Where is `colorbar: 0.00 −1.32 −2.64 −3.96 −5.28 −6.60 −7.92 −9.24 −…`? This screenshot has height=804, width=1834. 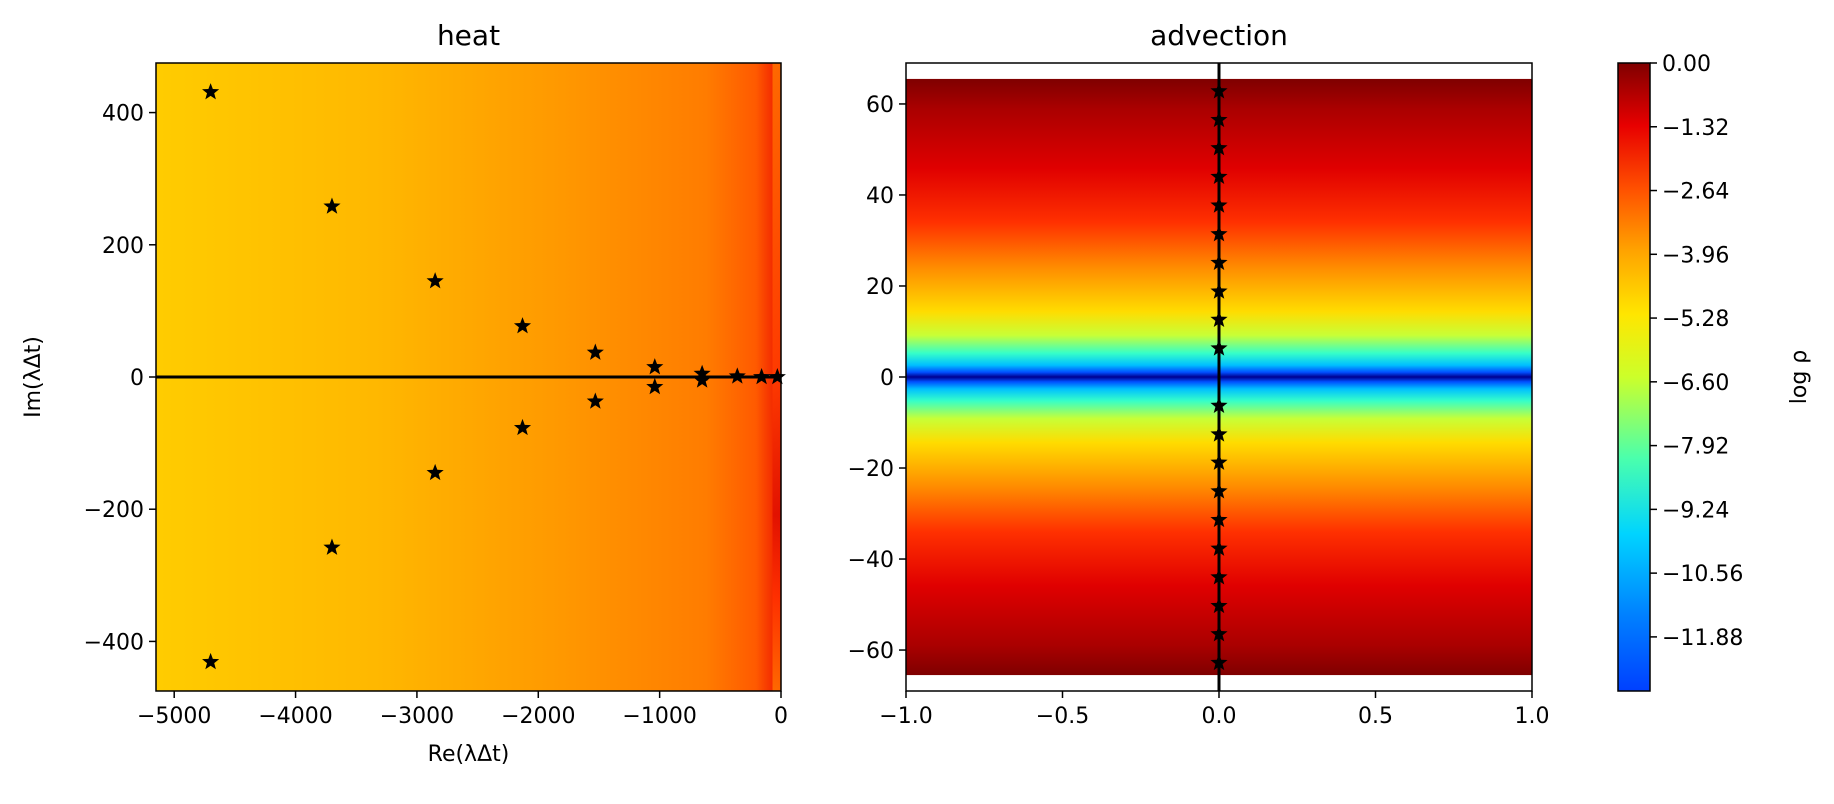 colorbar: 0.00 −1.32 −2.64 −3.96 −5.28 −6.60 −7.92 −9.24 −… is located at coordinates (1714, 372).